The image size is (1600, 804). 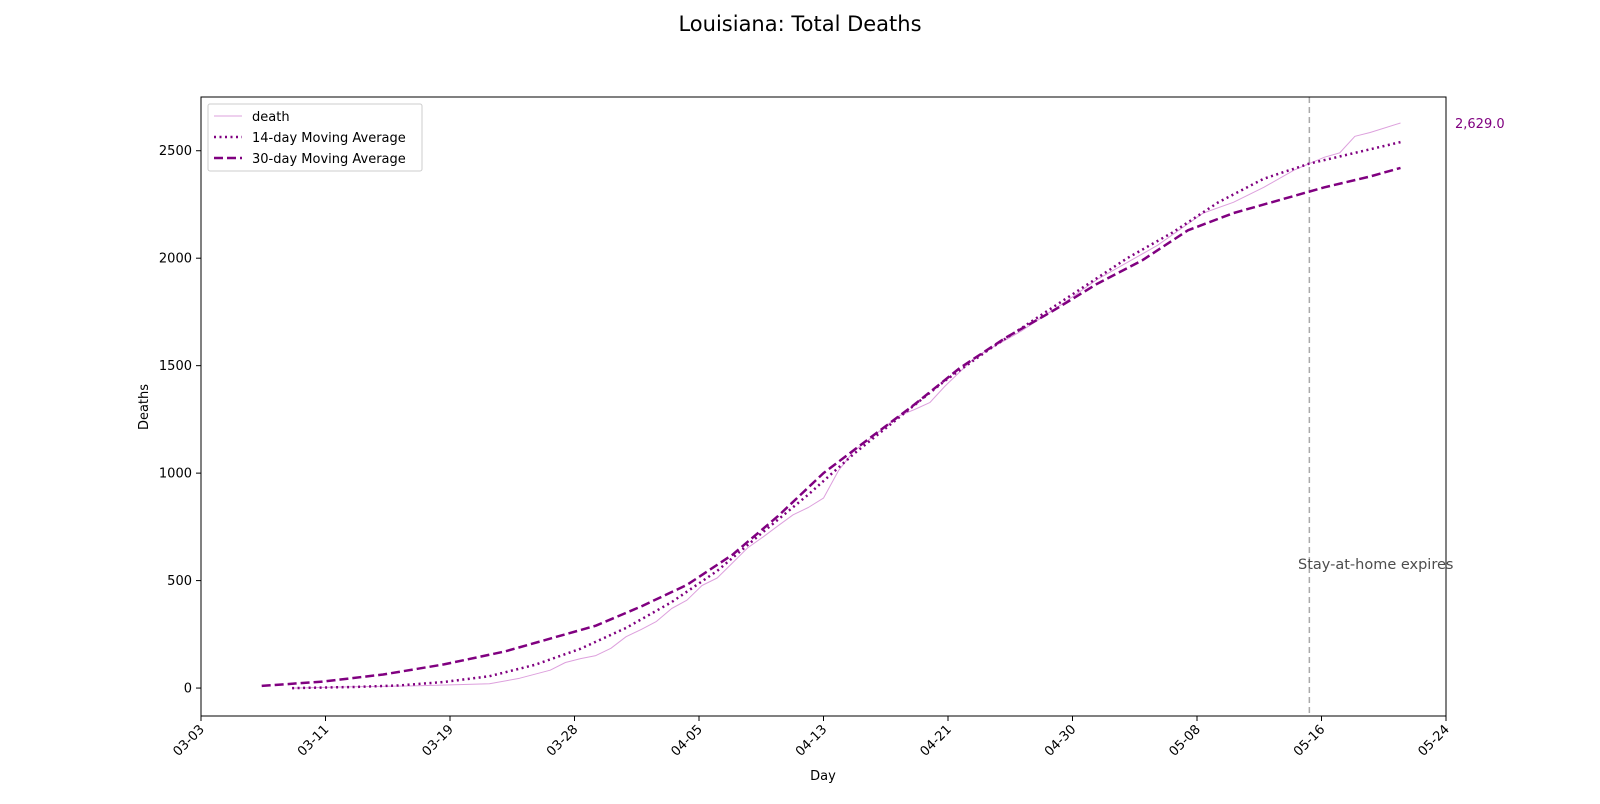 What do you see at coordinates (189, 740) in the screenshot?
I see `x-tick-label: 03-03` at bounding box center [189, 740].